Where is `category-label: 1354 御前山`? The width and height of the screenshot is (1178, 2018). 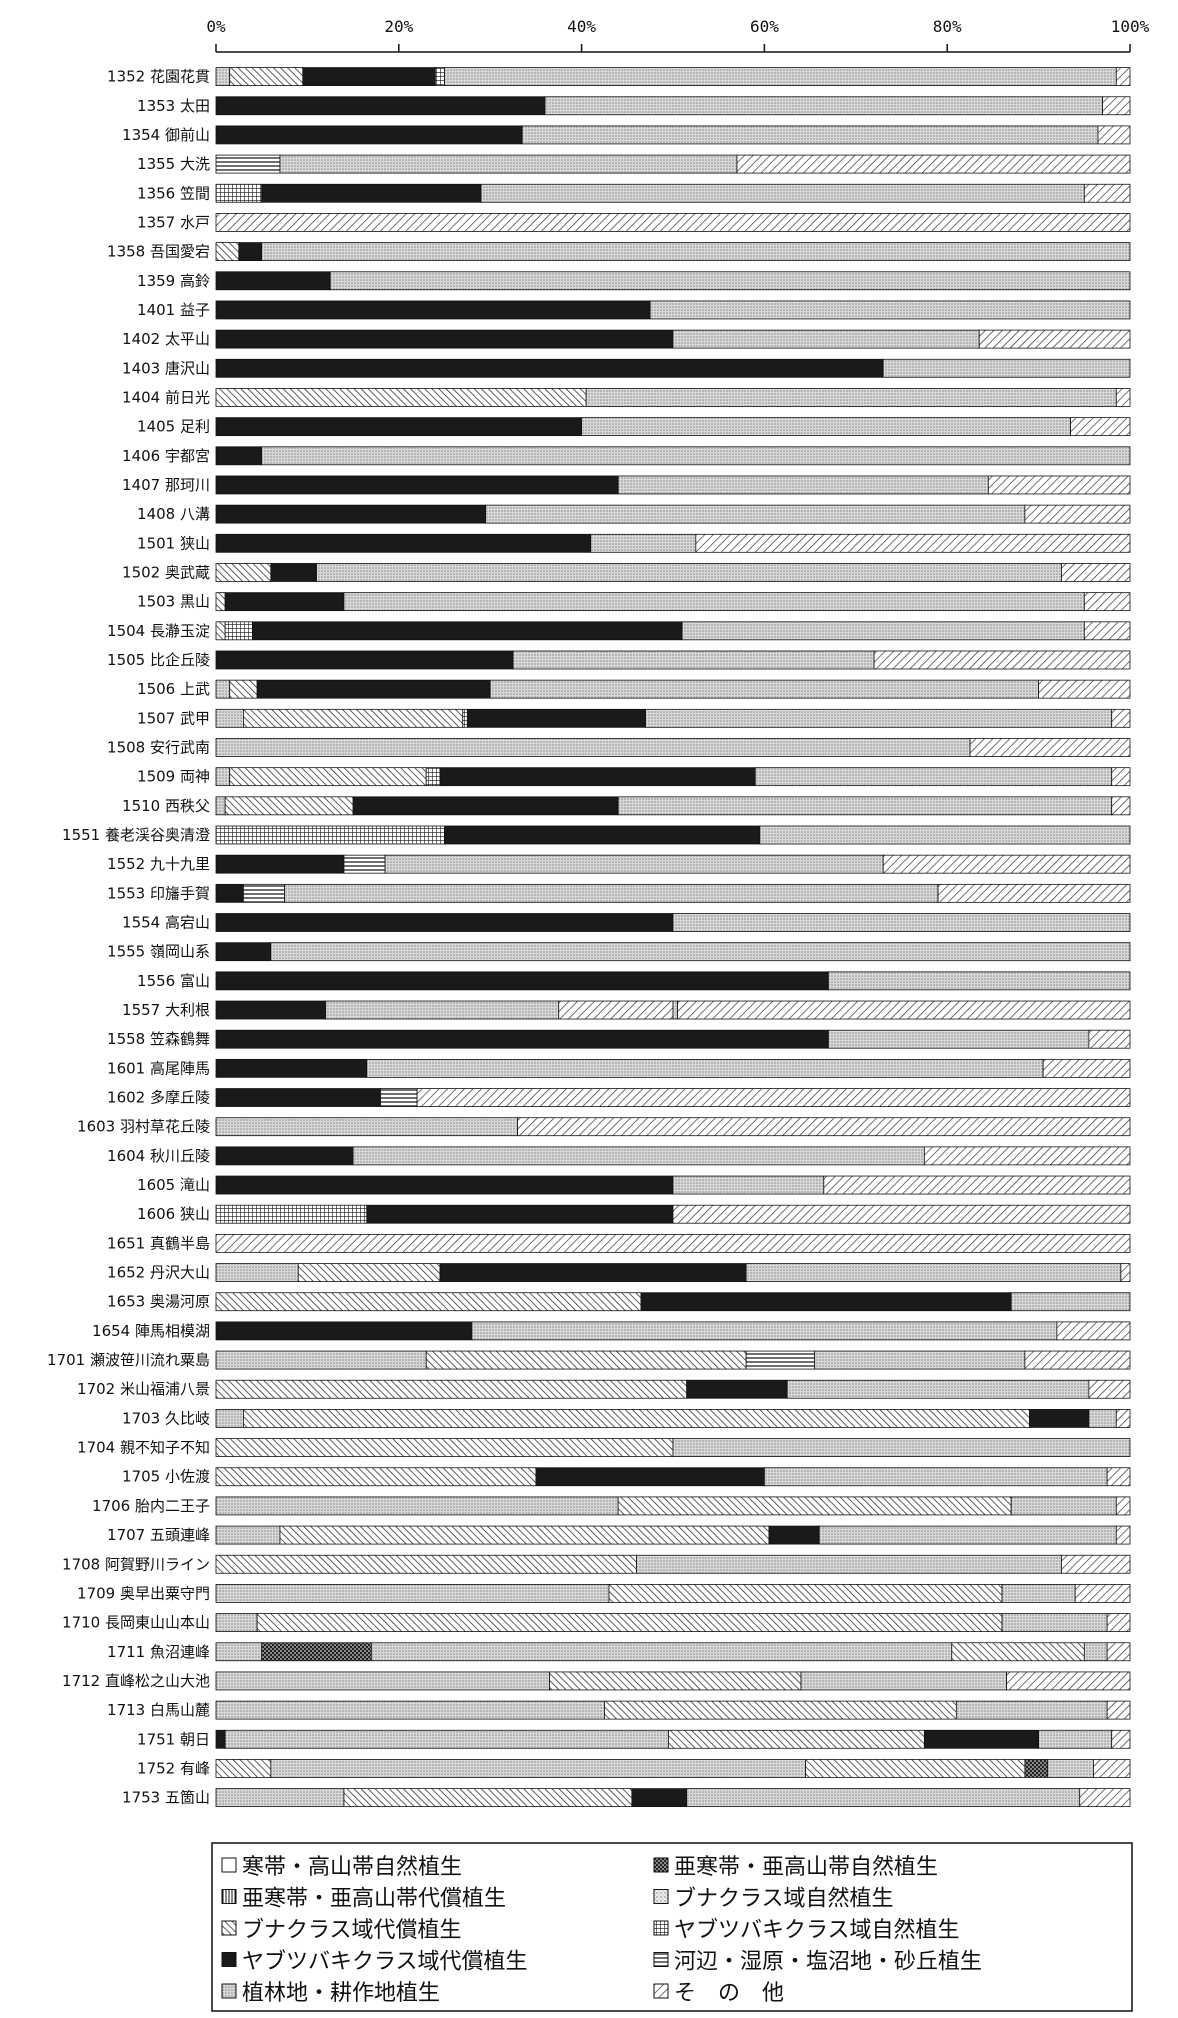 category-label: 1354 御前山 is located at coordinates (166, 135).